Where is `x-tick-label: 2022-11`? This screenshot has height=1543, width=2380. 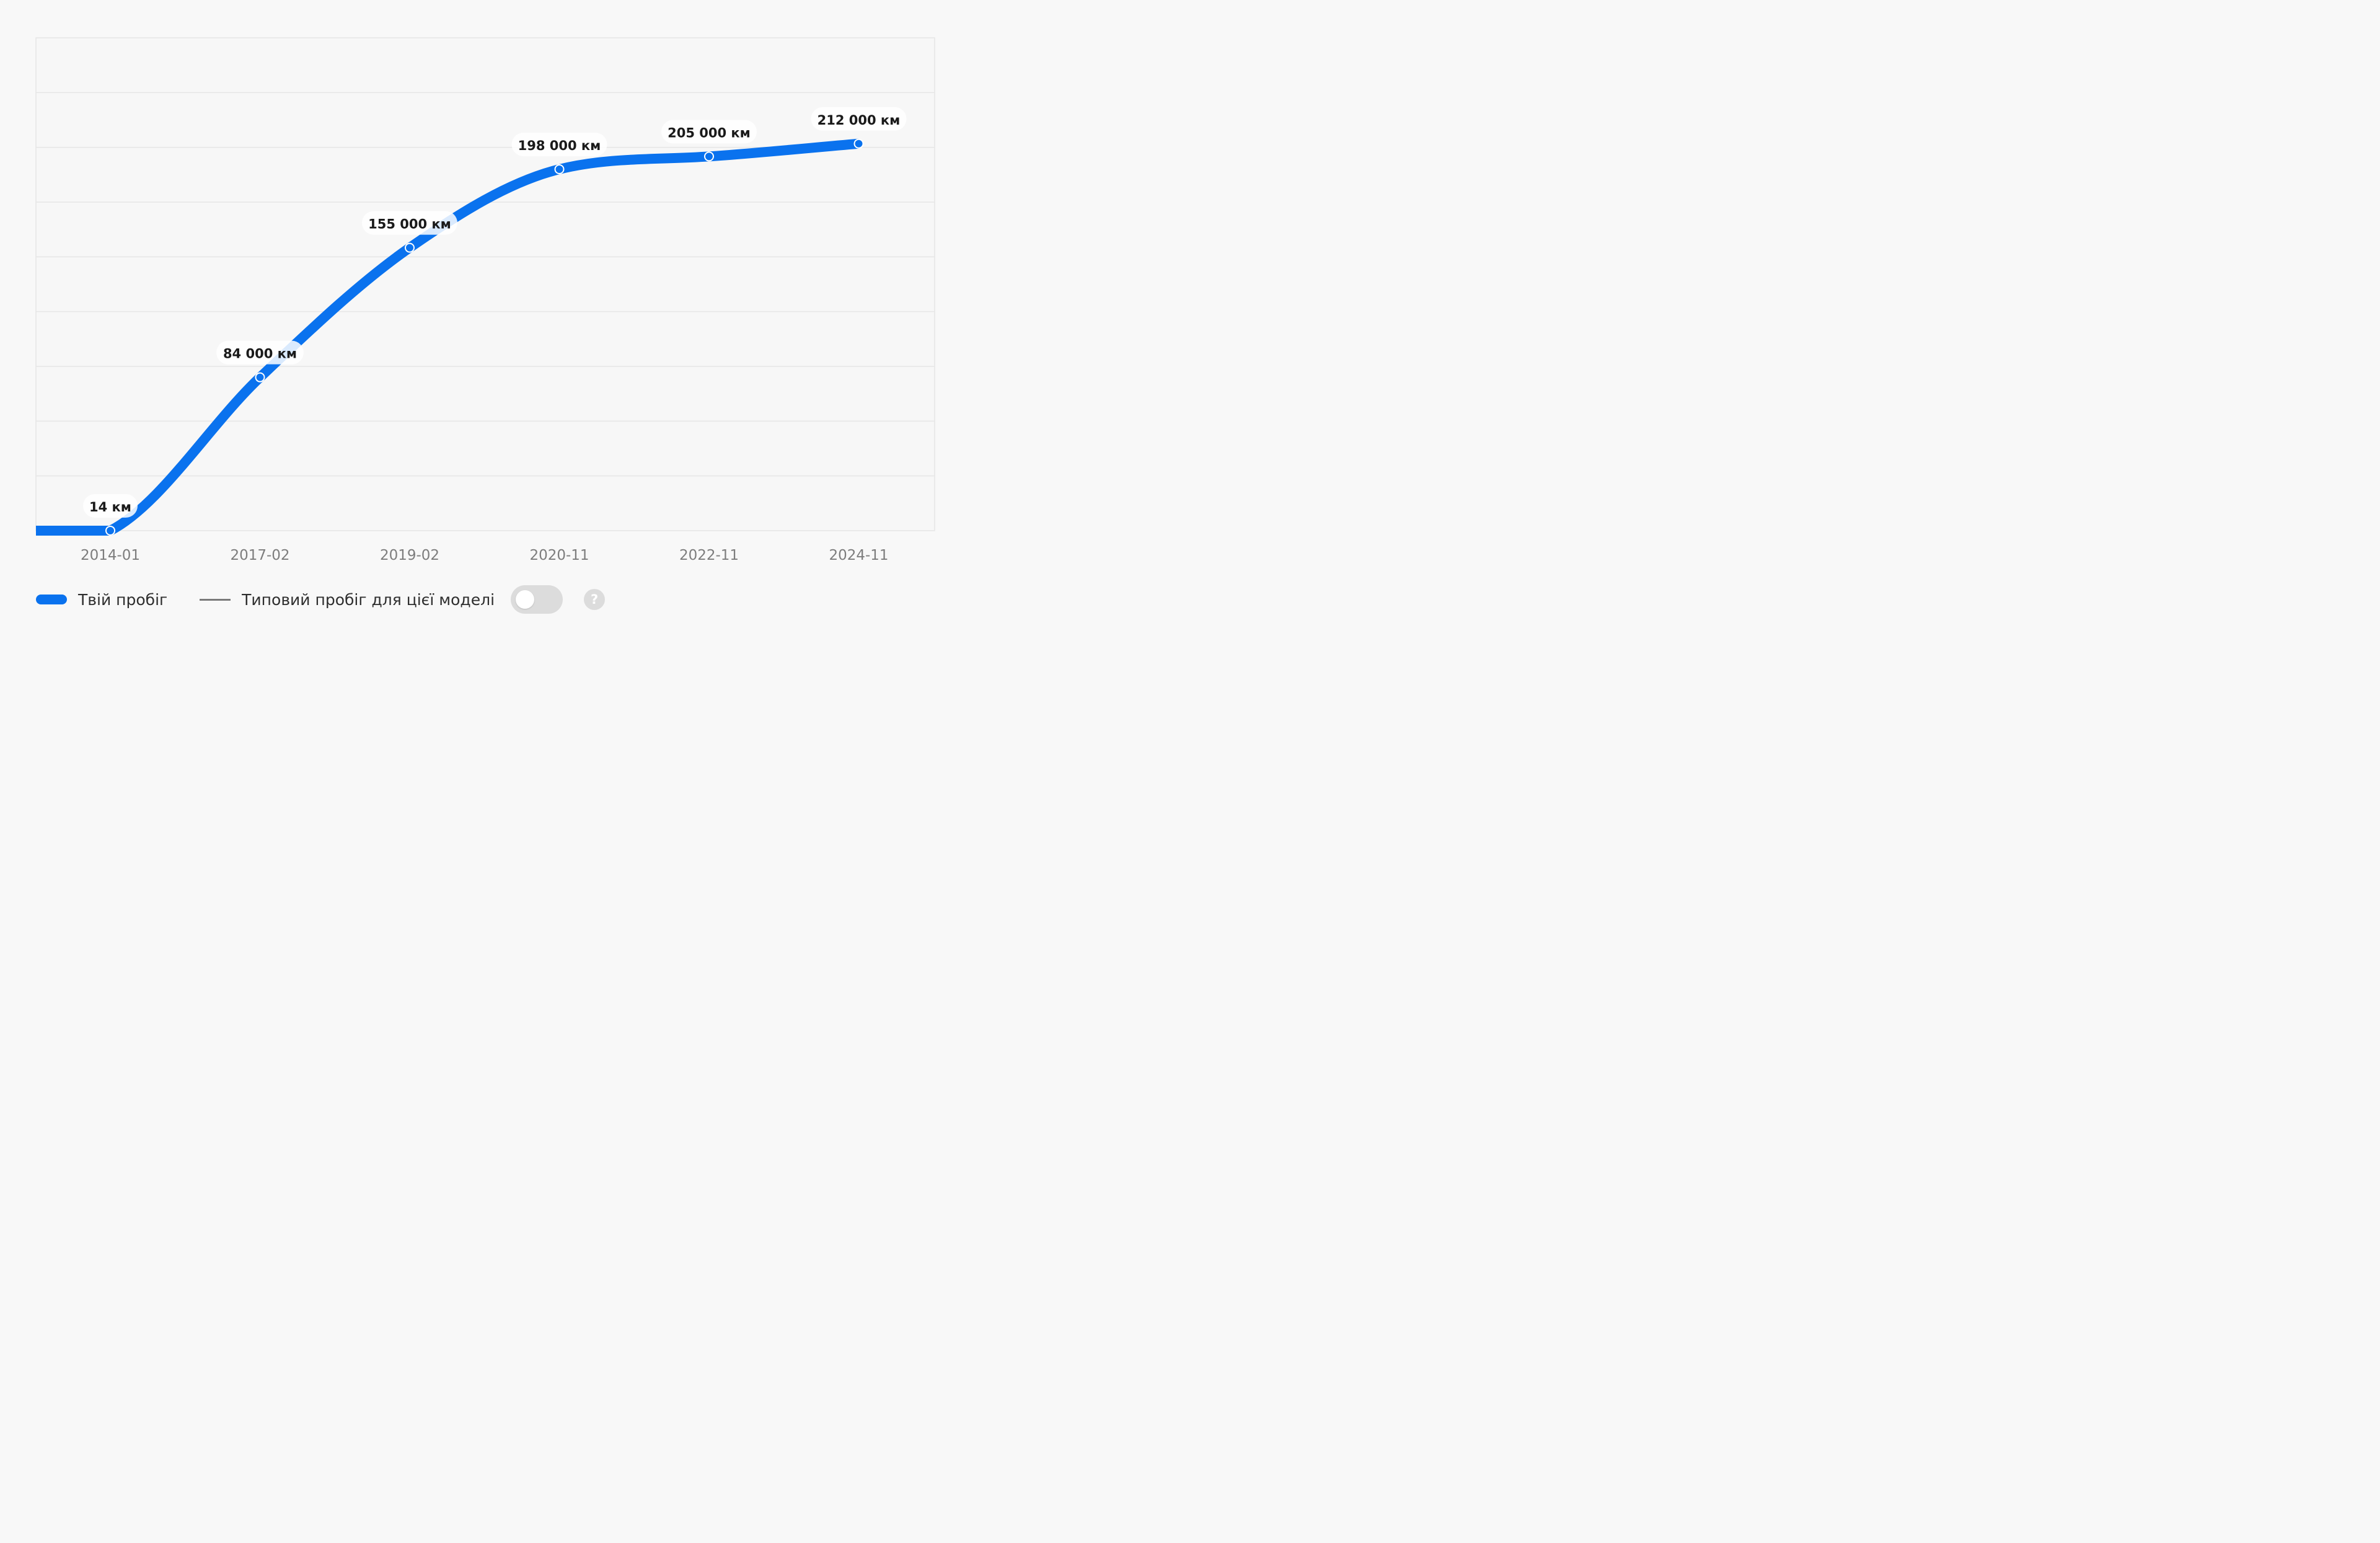 x-tick-label: 2022-11 is located at coordinates (709, 555).